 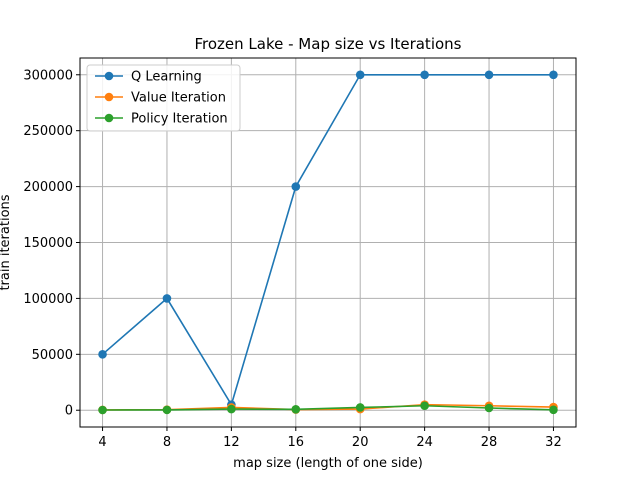 I want to click on series-line, so click(x=328, y=407).